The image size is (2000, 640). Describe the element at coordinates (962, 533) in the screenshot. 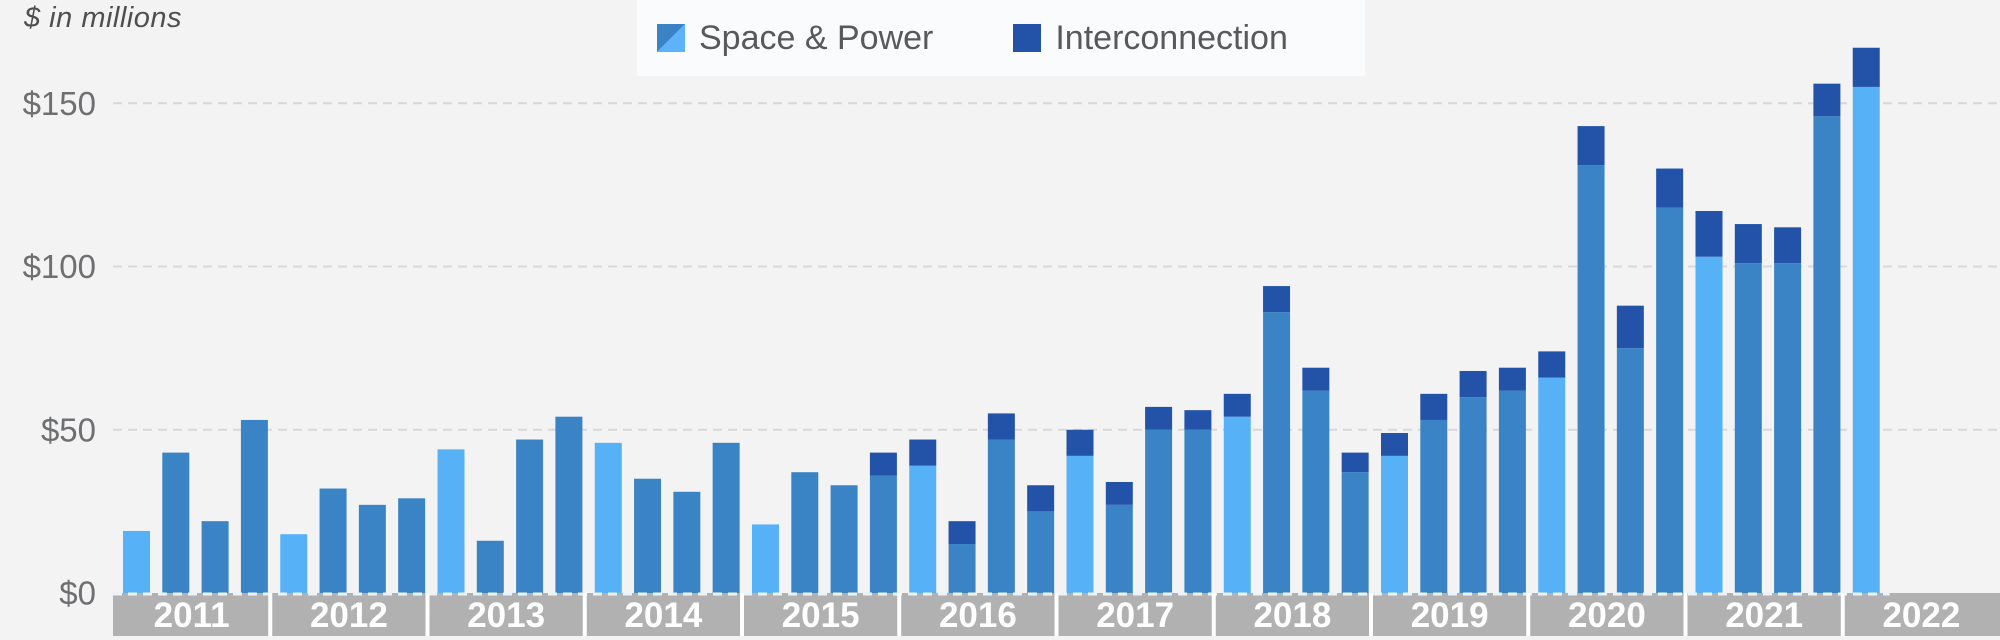

I see `bar-interconnection-2016-Q2` at that location.